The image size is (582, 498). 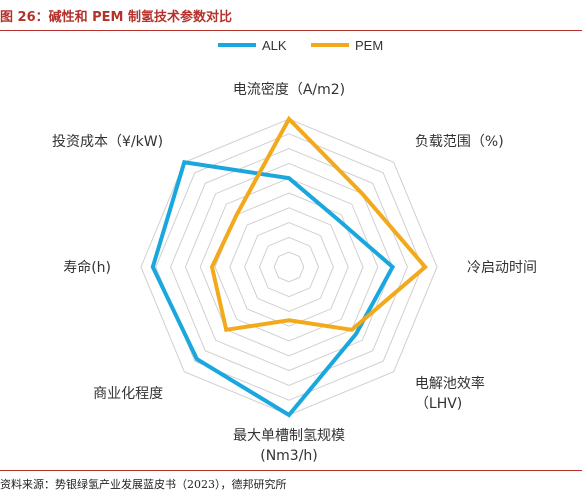 What do you see at coordinates (291, 30) in the screenshot?
I see `title-divider` at bounding box center [291, 30].